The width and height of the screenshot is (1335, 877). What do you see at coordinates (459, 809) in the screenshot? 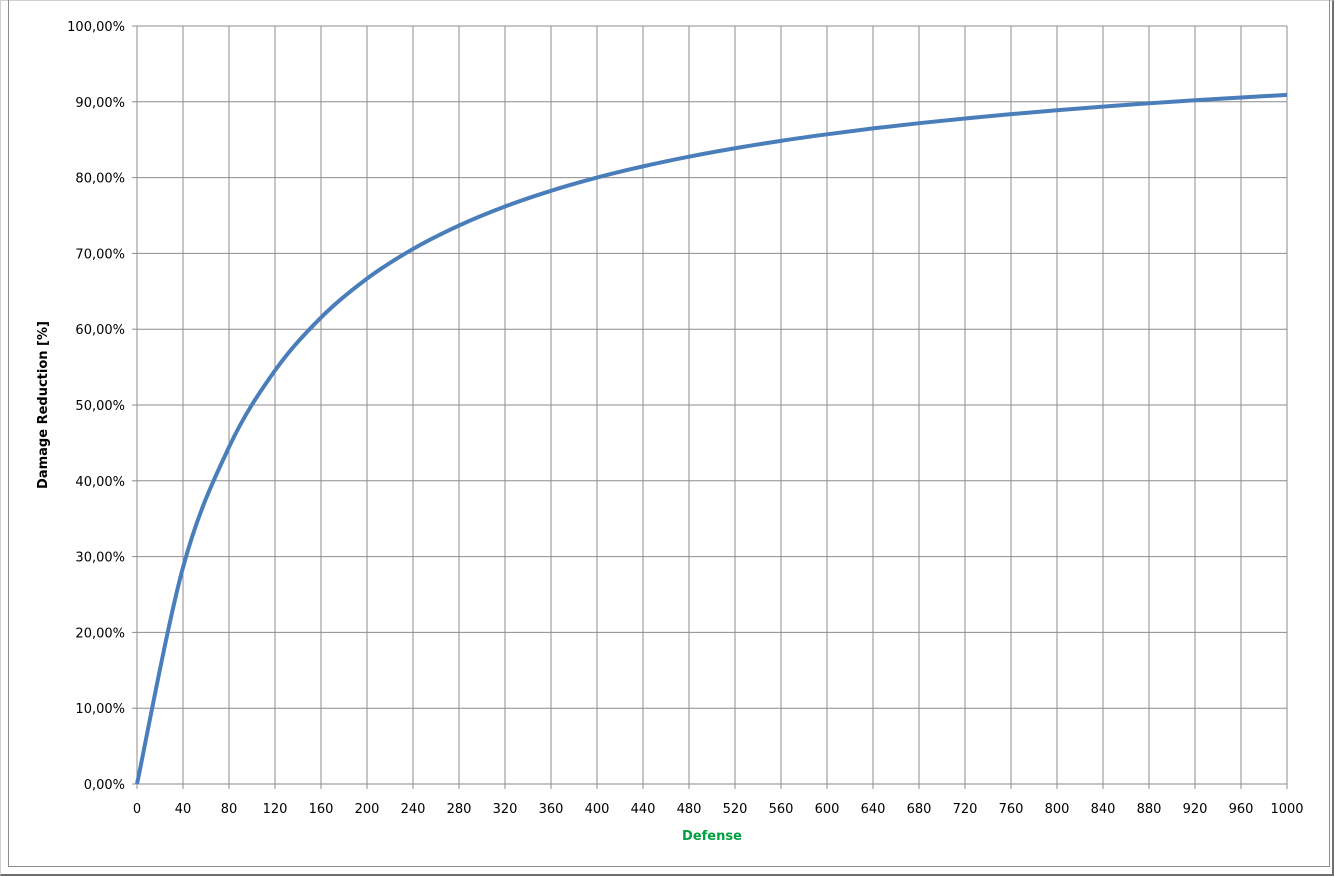
I see `x-tick-label: 280` at bounding box center [459, 809].